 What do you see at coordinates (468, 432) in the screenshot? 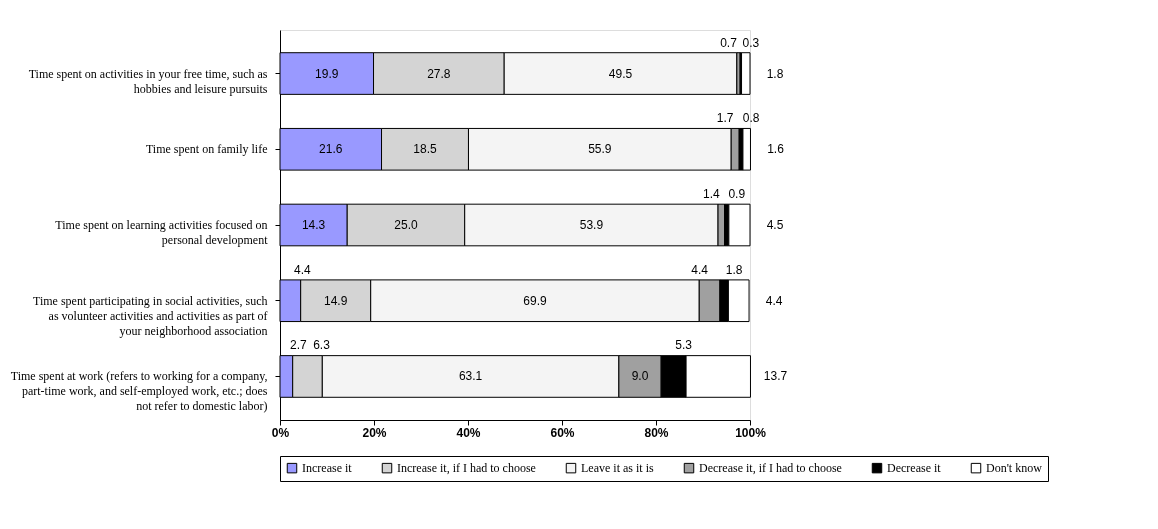
I see `x-tick-label: 40%` at bounding box center [468, 432].